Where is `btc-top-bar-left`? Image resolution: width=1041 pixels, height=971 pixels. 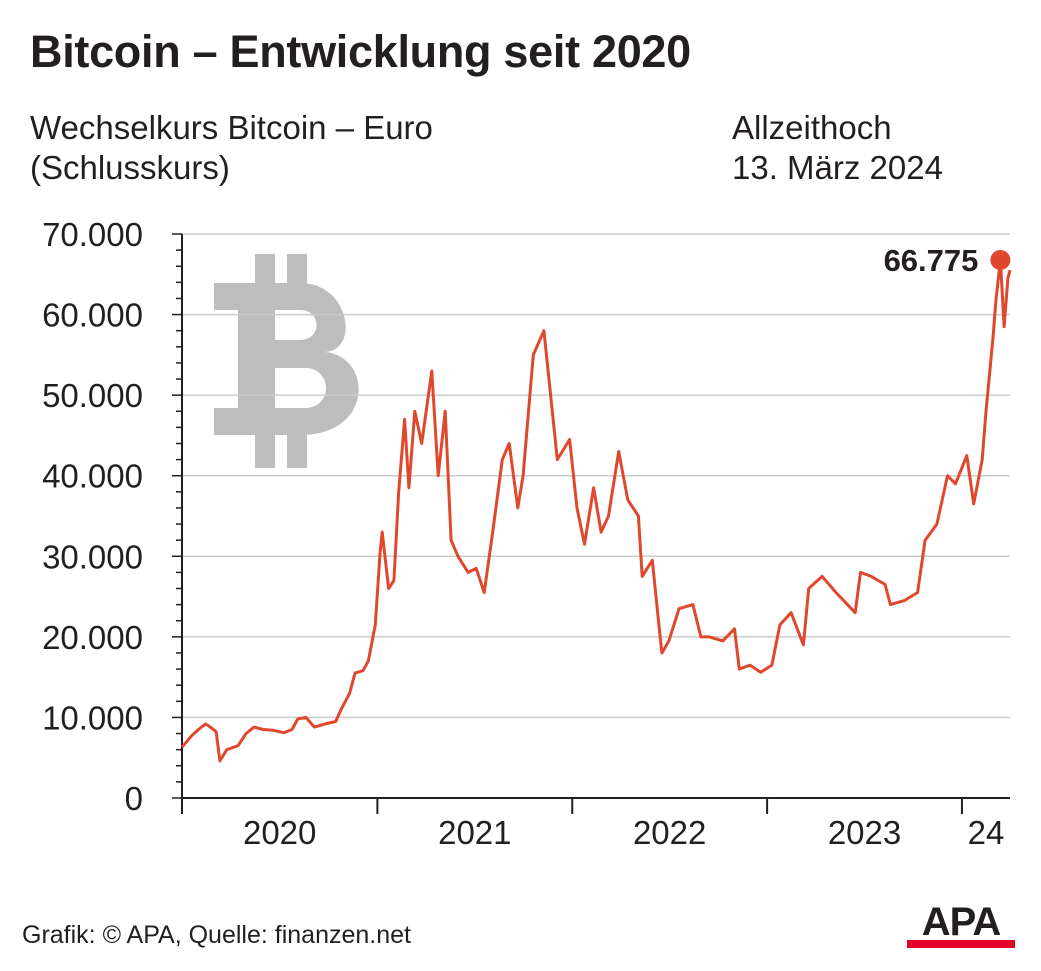 btc-top-bar-left is located at coordinates (265, 269).